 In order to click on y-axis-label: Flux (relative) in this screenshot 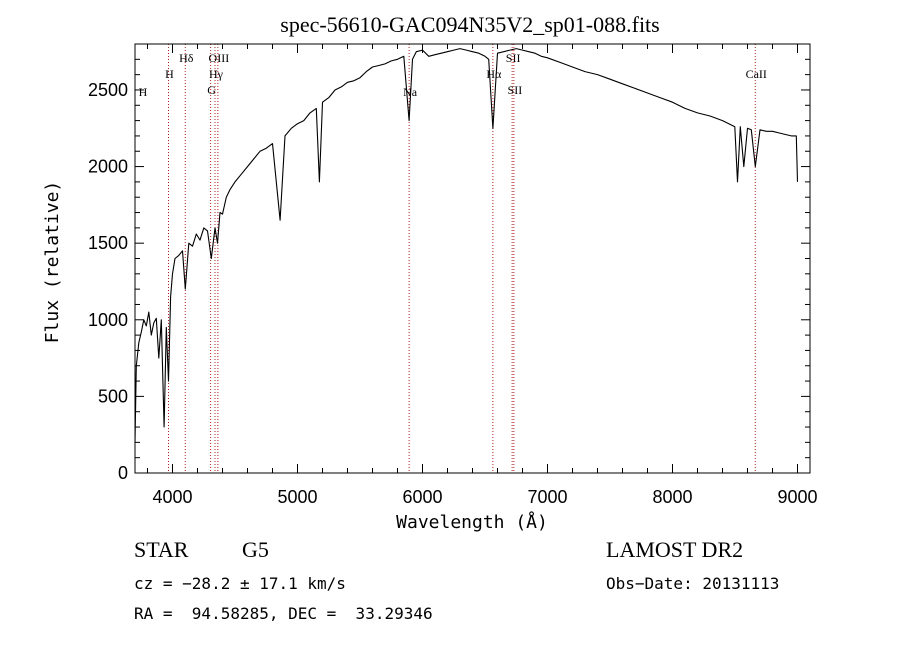, I will do `click(52, 262)`.